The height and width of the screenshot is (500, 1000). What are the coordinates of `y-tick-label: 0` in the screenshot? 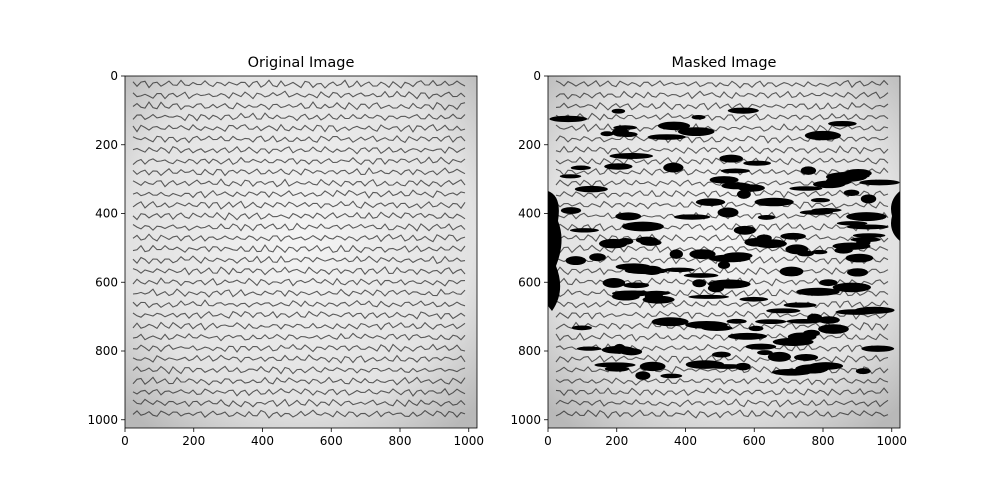 It's located at (114, 76).